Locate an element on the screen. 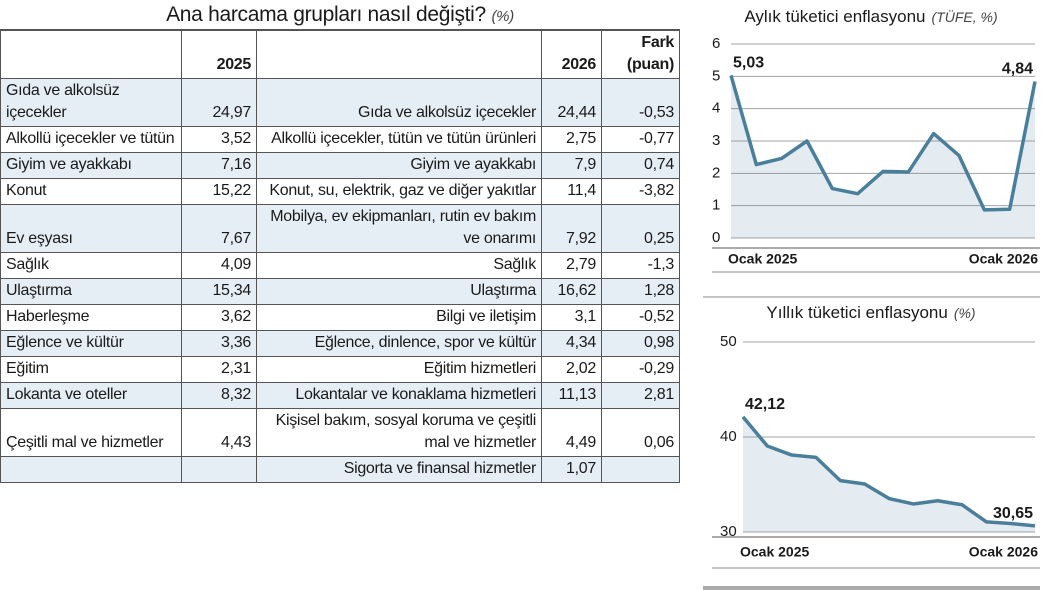  table-cell: 1,07 is located at coordinates (571, 469).